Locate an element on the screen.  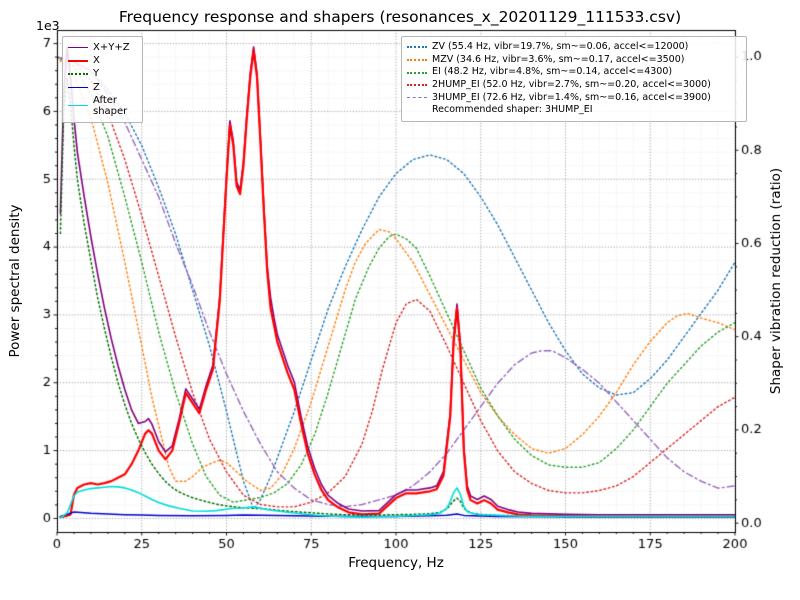
recommended-shaper-text: Recommended shaper: 3HUMP_EI is located at coordinates (512, 110).